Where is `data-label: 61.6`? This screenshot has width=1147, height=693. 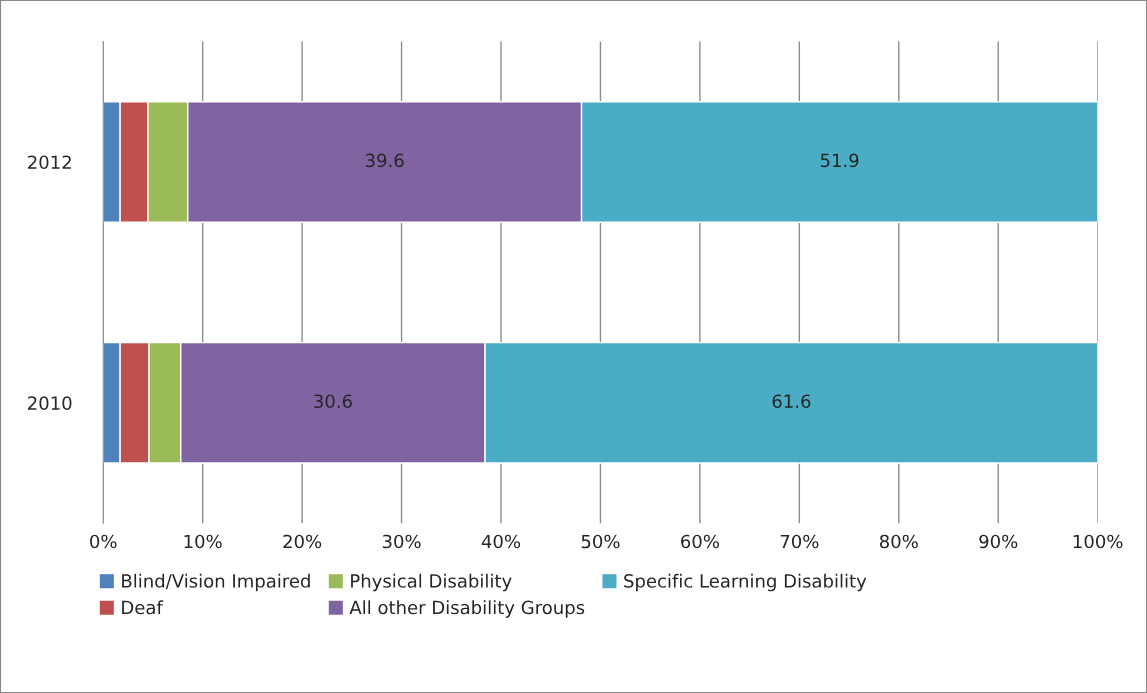 data-label: 61.6 is located at coordinates (791, 401).